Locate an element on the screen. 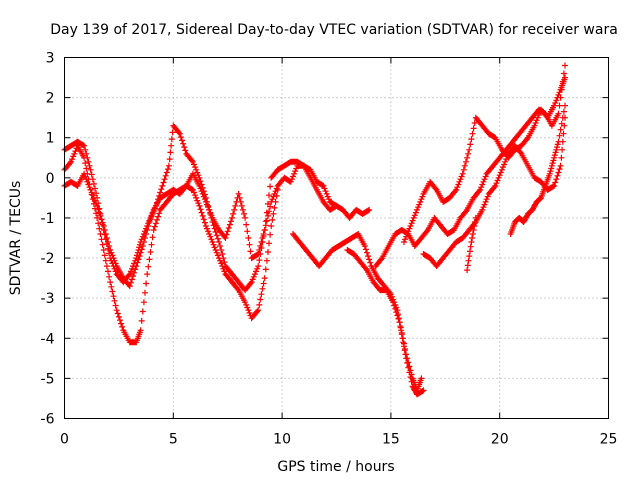  y-tick-label: -2 is located at coordinates (48, 259).